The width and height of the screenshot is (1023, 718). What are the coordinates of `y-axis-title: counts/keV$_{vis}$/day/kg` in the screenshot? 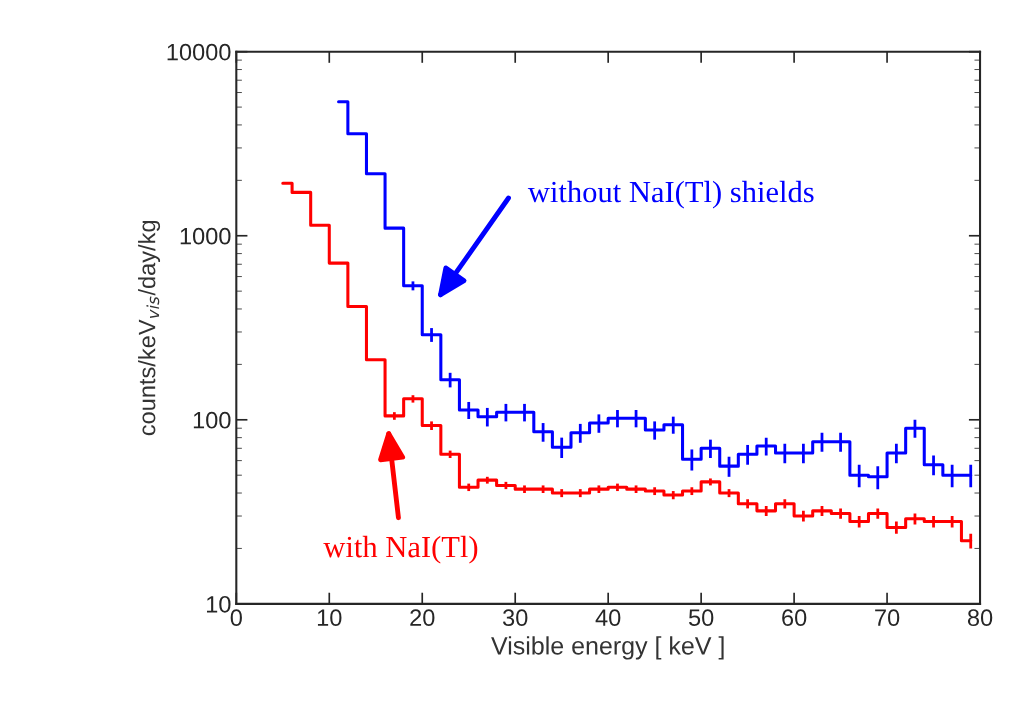 It's located at (149, 328).